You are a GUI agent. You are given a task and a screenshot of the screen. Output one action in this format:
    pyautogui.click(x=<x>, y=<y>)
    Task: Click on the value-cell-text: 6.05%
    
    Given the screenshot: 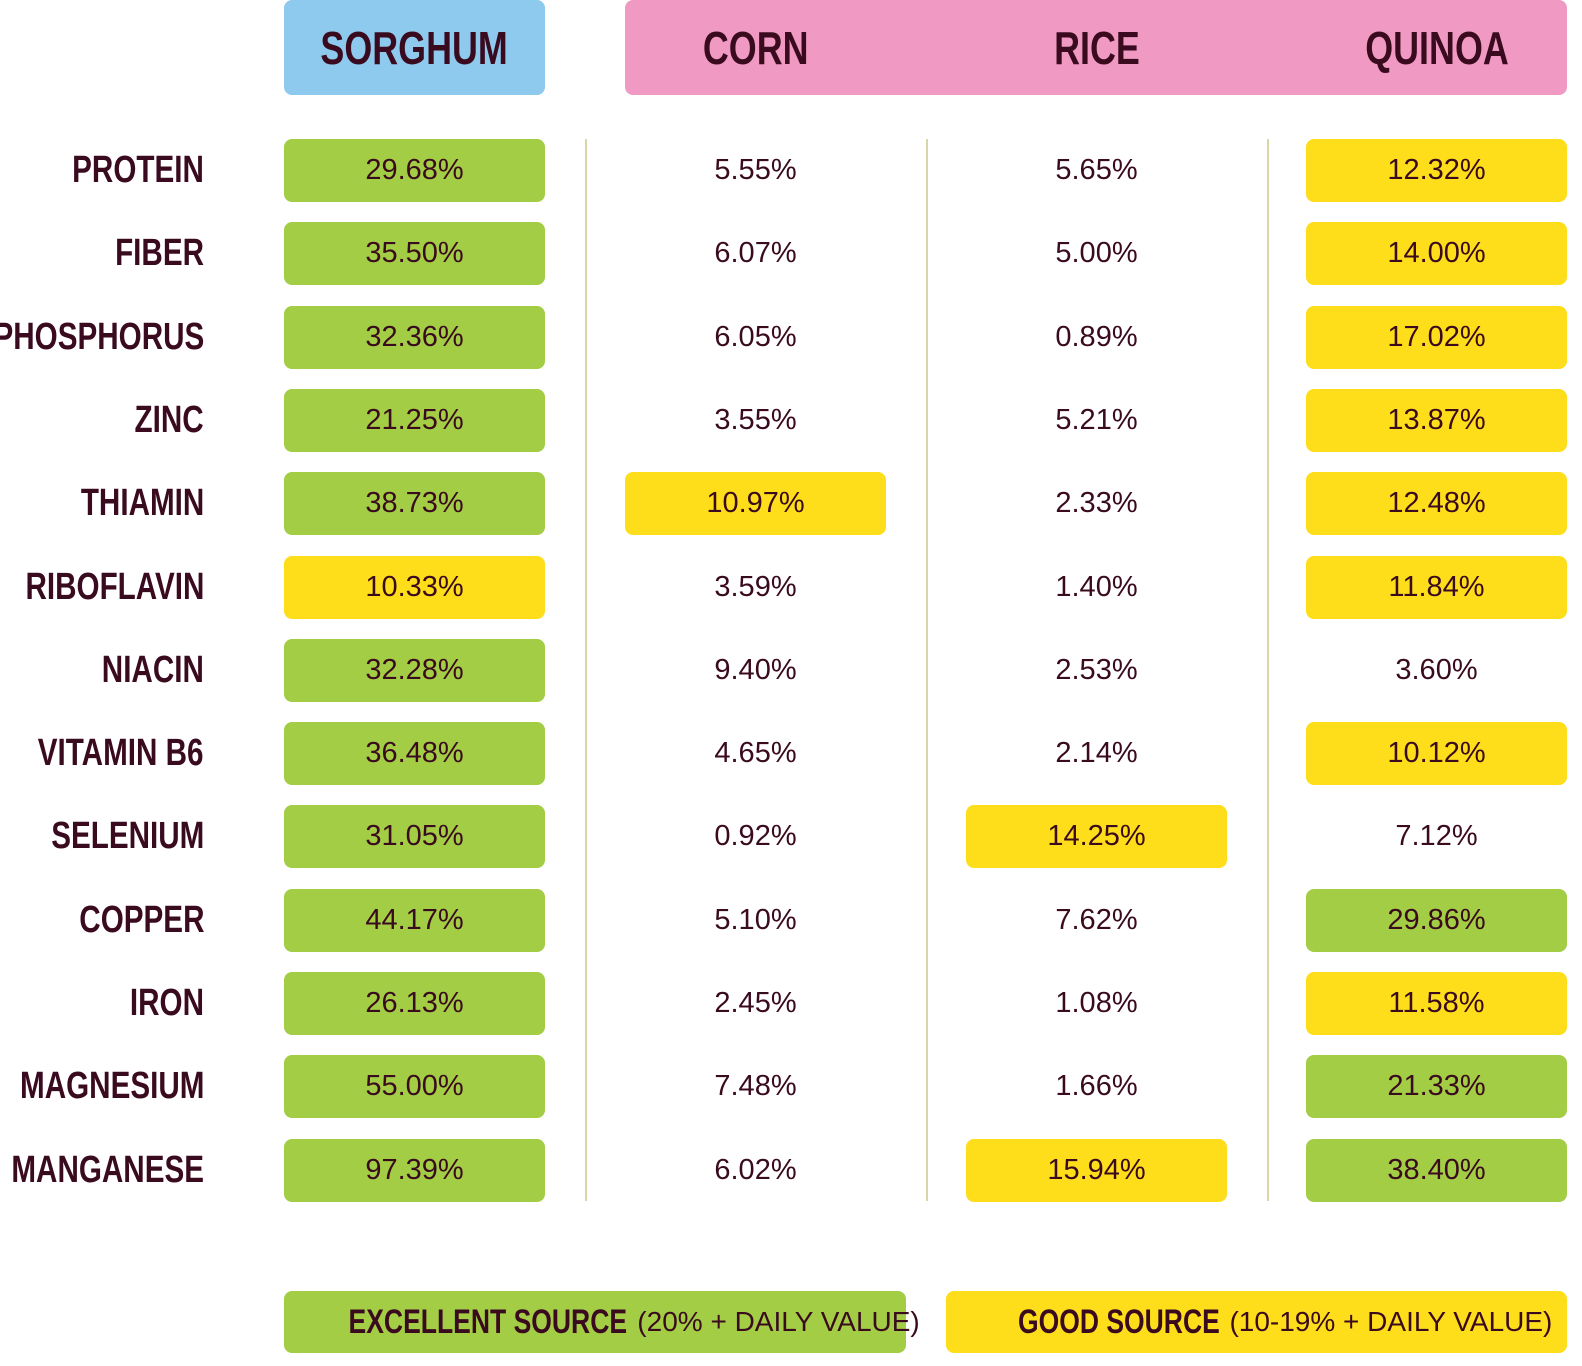 What is the action you would take?
    pyautogui.click(x=755, y=336)
    